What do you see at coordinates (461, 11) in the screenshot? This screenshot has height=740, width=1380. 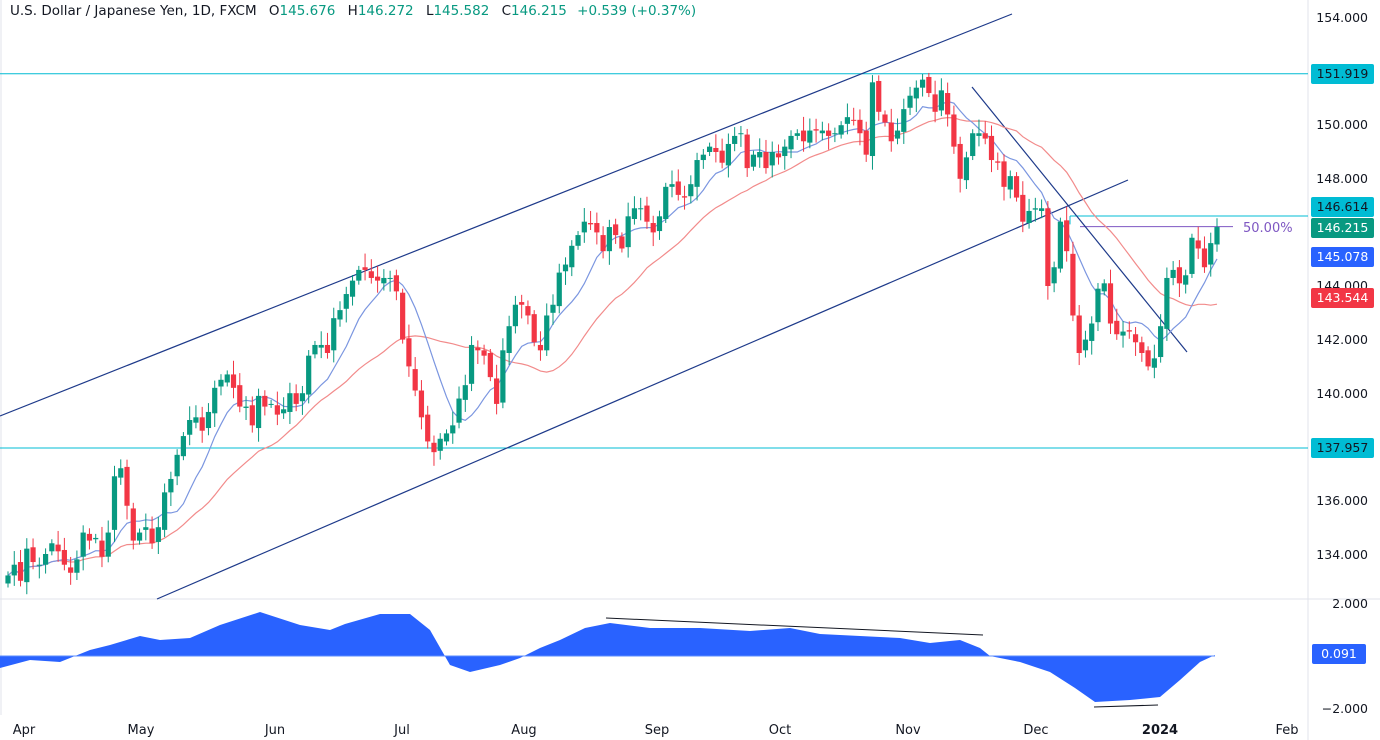 I see `low-value: 145.582` at bounding box center [461, 11].